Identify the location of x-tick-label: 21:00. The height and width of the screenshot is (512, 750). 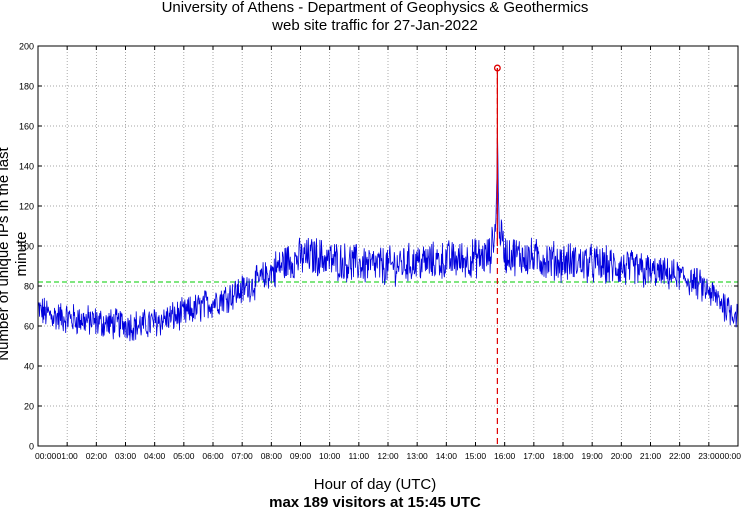
(651, 456).